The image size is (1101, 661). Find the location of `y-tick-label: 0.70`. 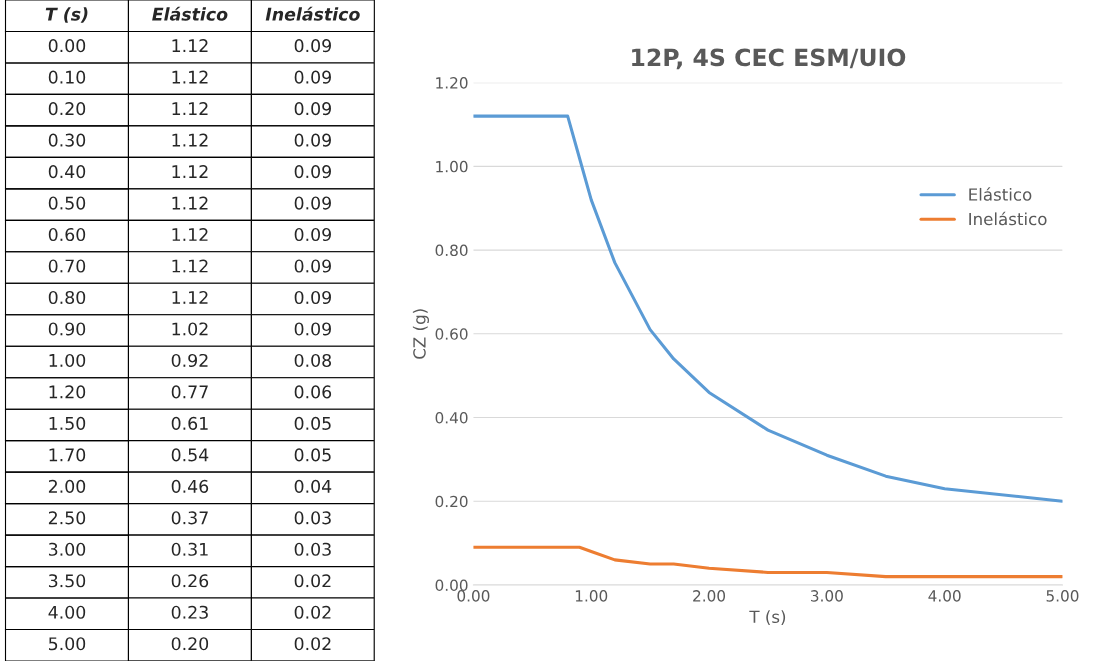

y-tick-label: 0.70 is located at coordinates (67, 266).